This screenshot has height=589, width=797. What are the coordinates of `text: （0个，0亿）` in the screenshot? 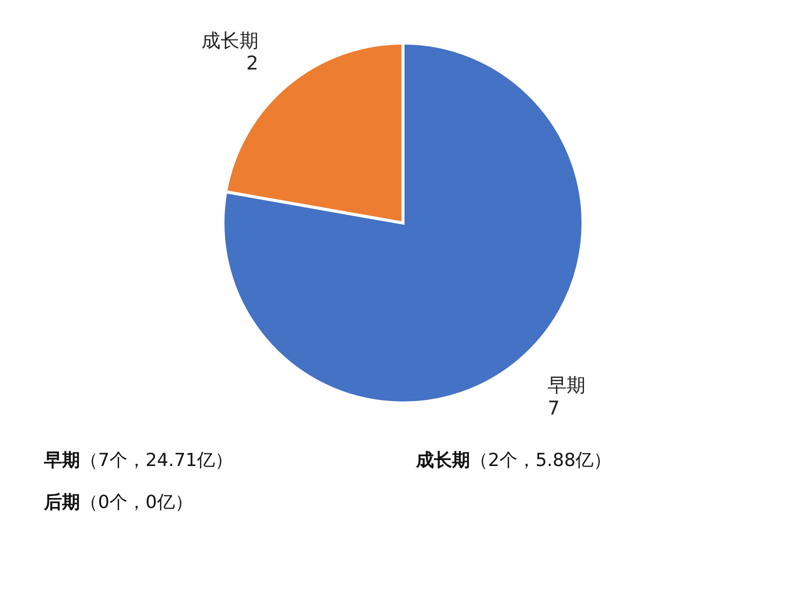 It's located at (136, 502).